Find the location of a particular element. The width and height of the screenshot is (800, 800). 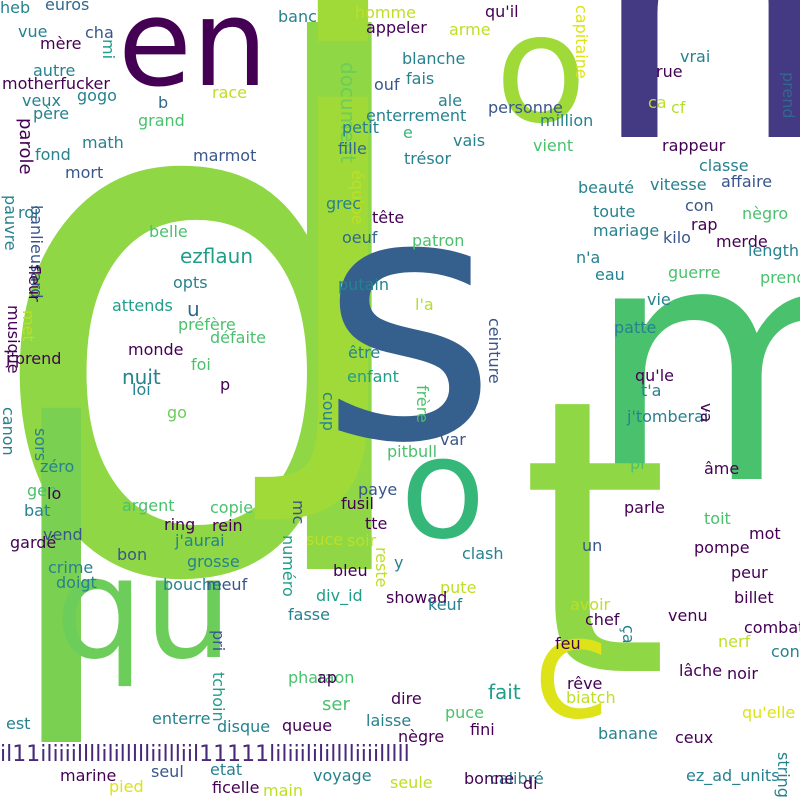

cloud-word: peur is located at coordinates (749, 572).